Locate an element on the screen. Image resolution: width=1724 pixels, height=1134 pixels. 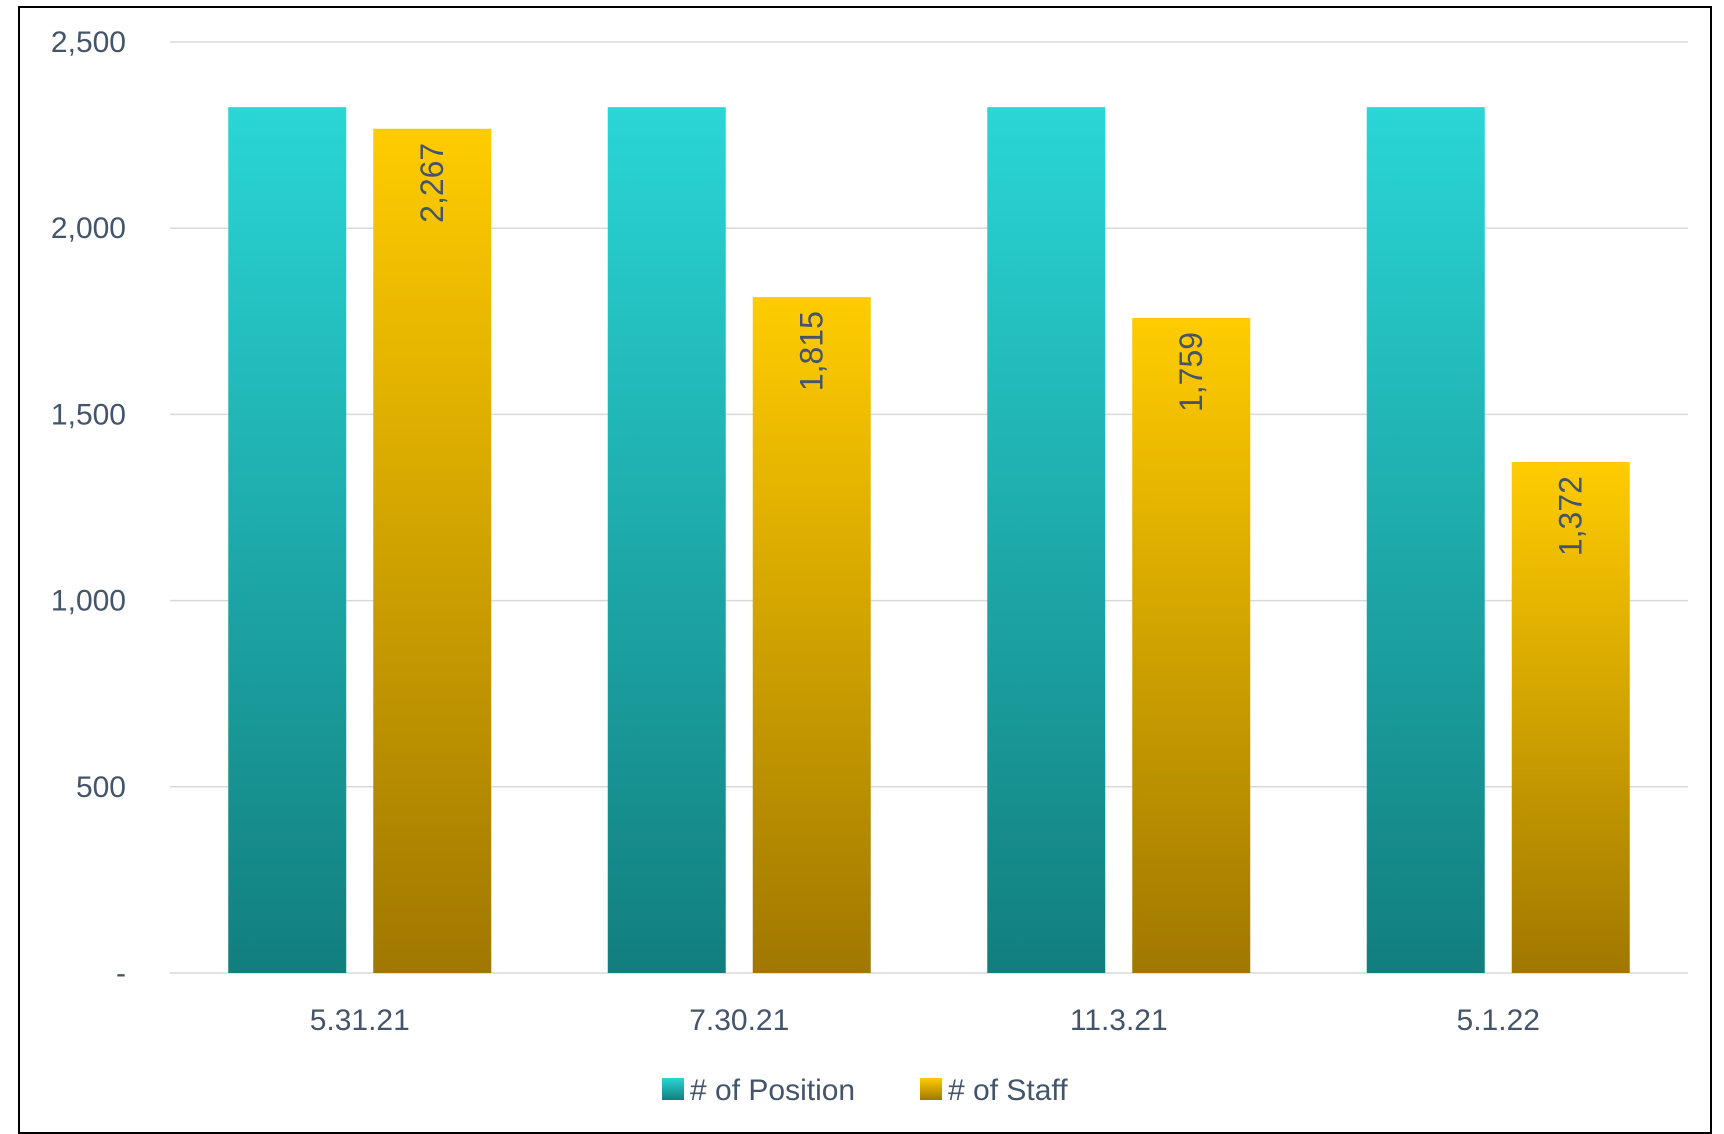
y-tick-label: 2,500 is located at coordinates (88, 42).